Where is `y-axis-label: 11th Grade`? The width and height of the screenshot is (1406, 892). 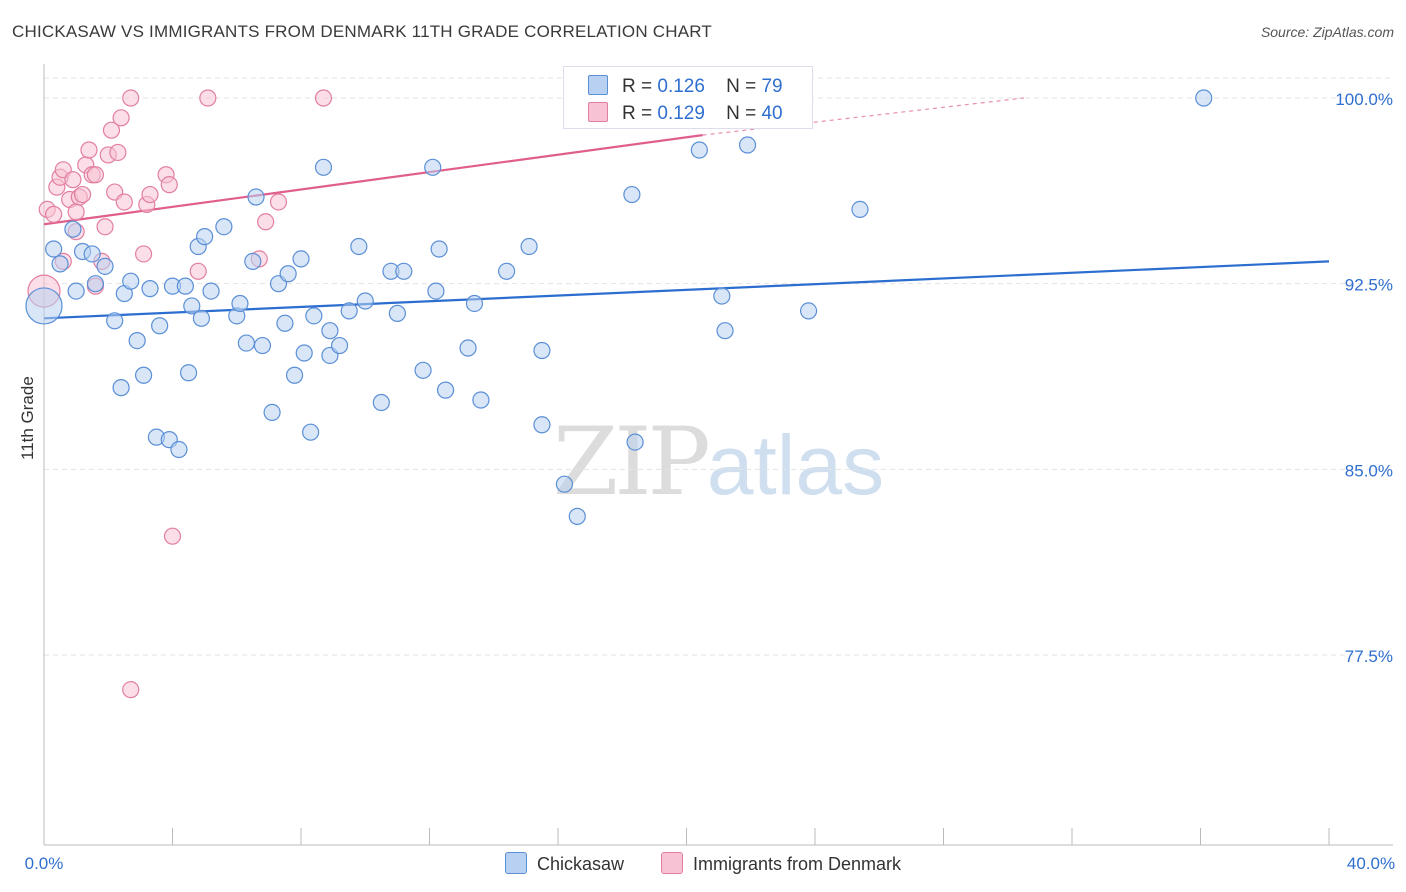 y-axis-label: 11th Grade is located at coordinates (27, 418).